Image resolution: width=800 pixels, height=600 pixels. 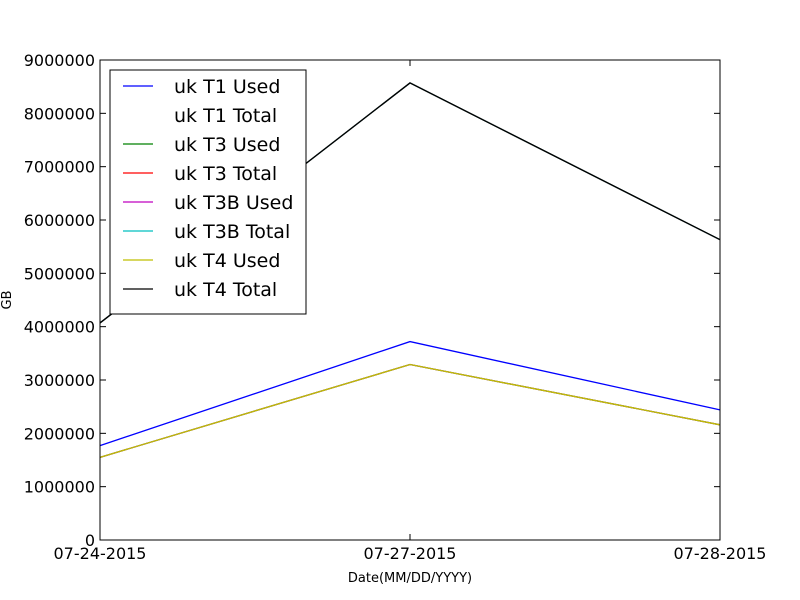 What do you see at coordinates (59, 380) in the screenshot?
I see `y-tick-label-3: 3000000` at bounding box center [59, 380].